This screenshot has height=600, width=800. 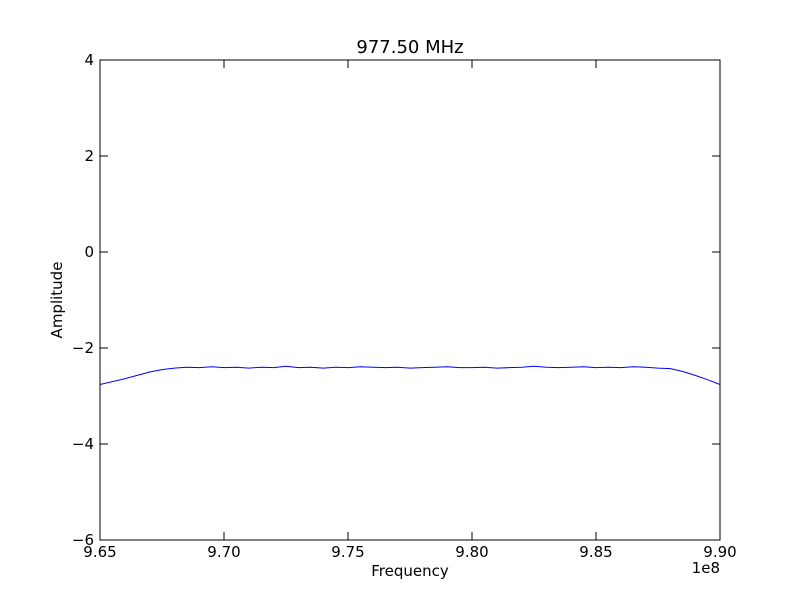 What do you see at coordinates (83, 444) in the screenshot?
I see `y-tick-label: −4` at bounding box center [83, 444].